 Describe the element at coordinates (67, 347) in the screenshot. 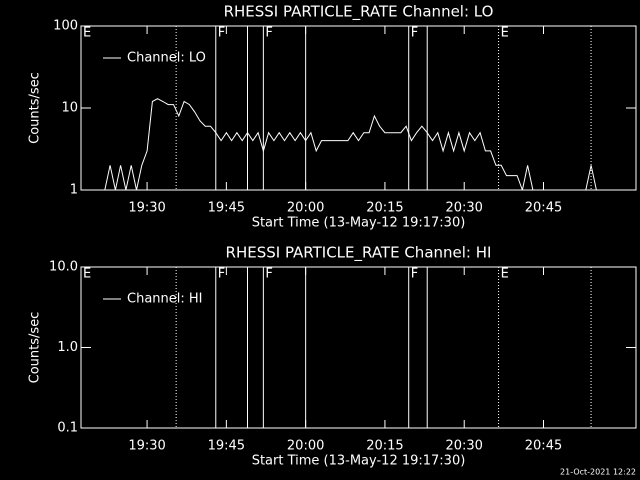

I see `y-tick-label: 1.0` at that location.